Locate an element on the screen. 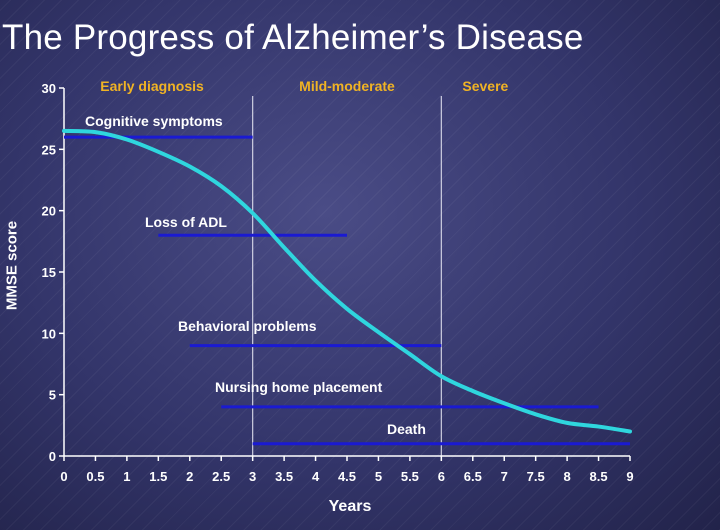  y-tick-label-5: 25 is located at coordinates (49, 149).